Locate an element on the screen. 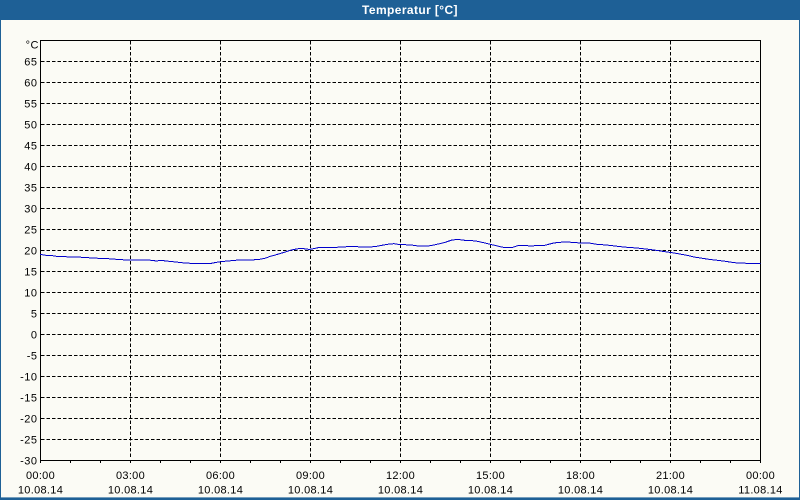  svg-text: 18:00 is located at coordinates (580, 476).